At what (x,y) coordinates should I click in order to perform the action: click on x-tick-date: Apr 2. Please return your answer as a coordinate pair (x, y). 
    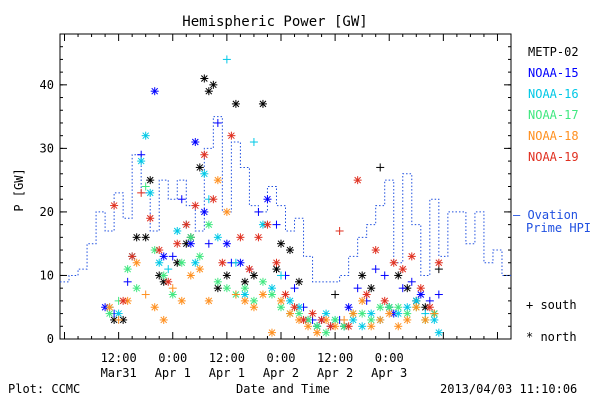
    Looking at the image, I should click on (335, 373).